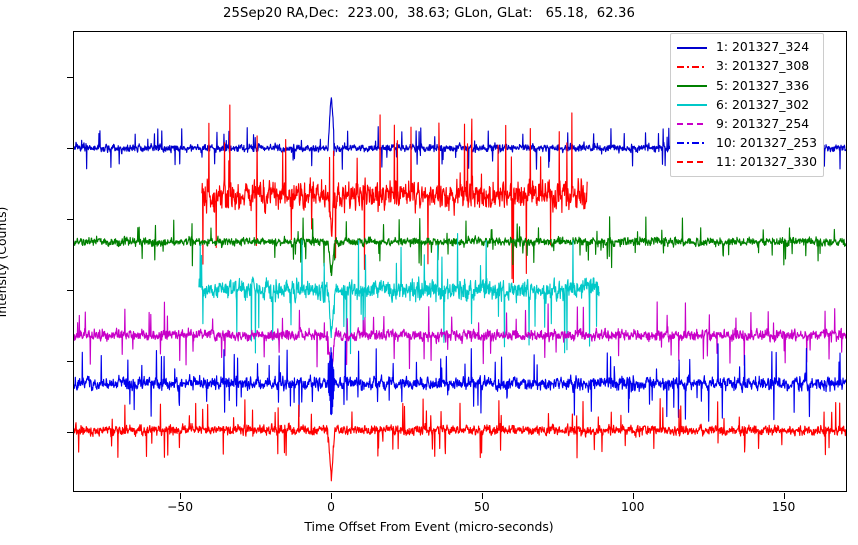 The width and height of the screenshot is (858, 545). Describe the element at coordinates (763, 85) in the screenshot. I see `legend-item-label: 5: 201327_336` at that location.